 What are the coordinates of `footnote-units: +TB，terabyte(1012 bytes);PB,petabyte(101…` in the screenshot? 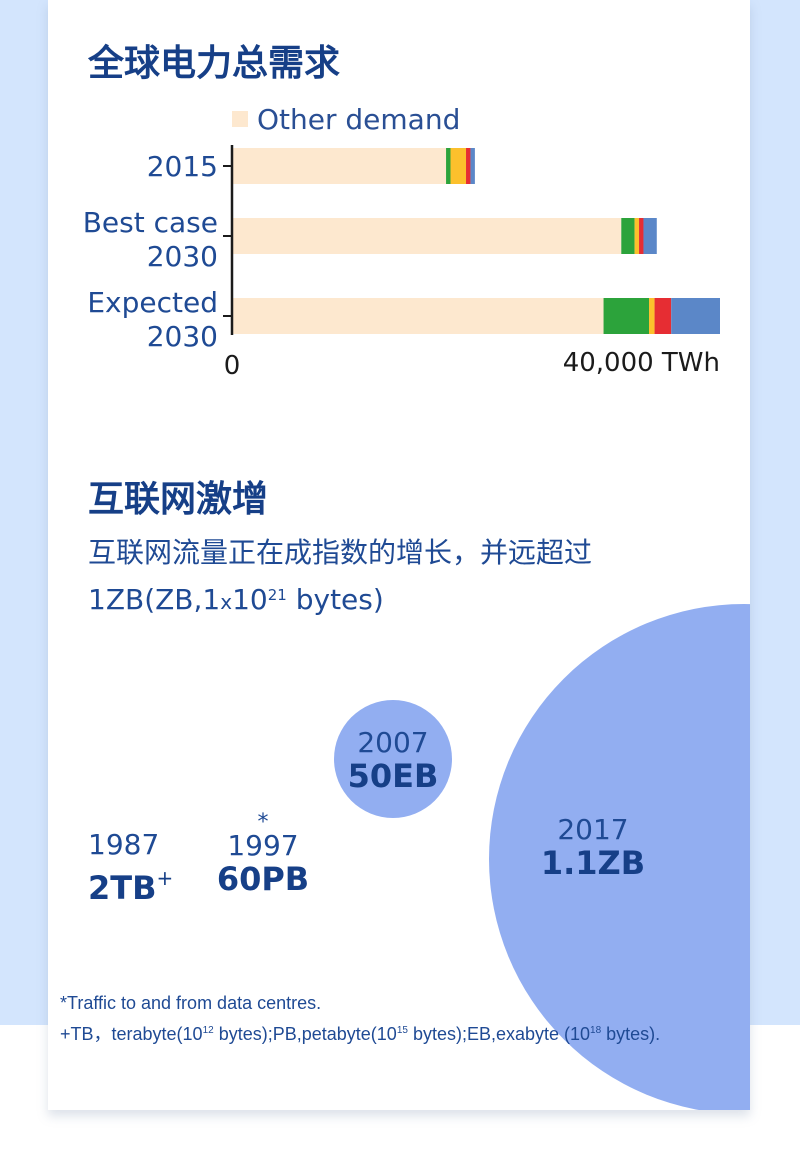 It's located at (405, 1032).